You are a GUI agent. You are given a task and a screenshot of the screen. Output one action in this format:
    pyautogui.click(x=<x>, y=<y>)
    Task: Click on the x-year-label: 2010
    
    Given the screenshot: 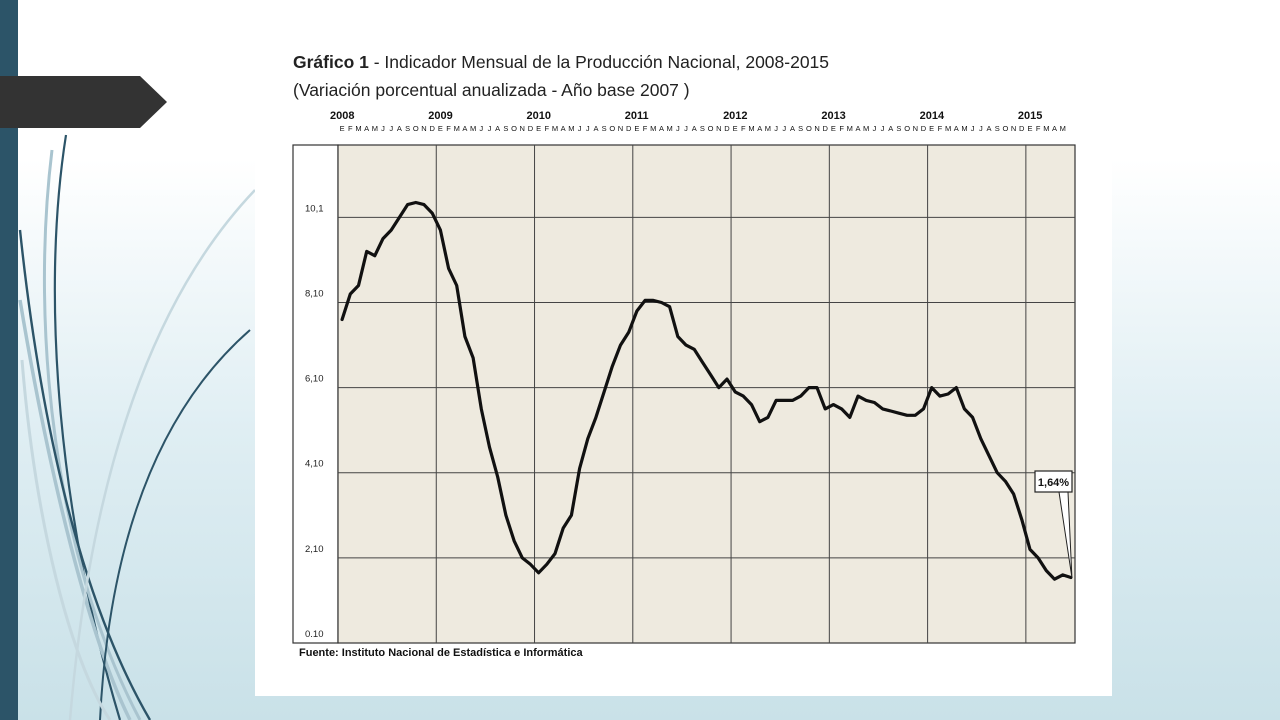 What is the action you would take?
    pyautogui.click(x=539, y=116)
    